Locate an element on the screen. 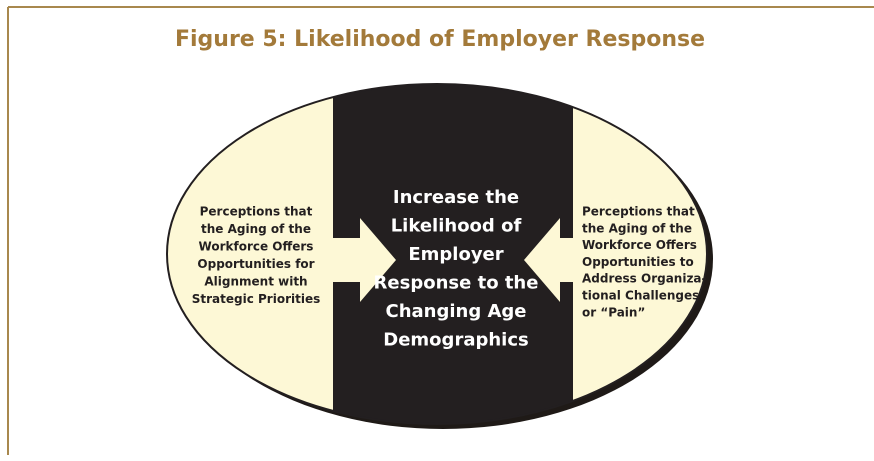 The image size is (874, 461). left-line: Workforce Offers is located at coordinates (256, 247).